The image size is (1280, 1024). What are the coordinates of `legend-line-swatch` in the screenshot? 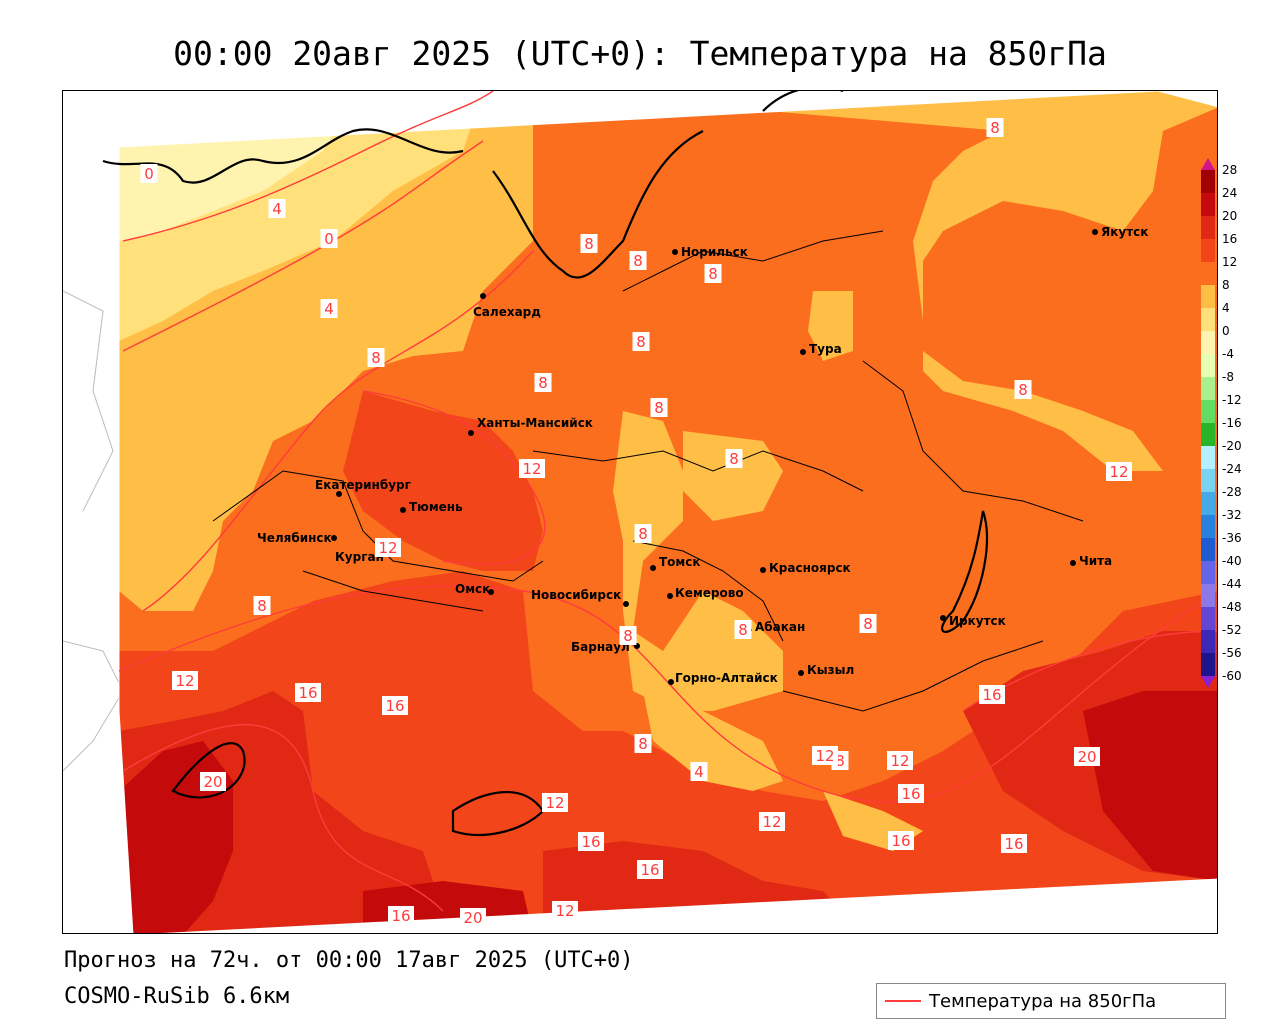 It's located at (903, 1001).